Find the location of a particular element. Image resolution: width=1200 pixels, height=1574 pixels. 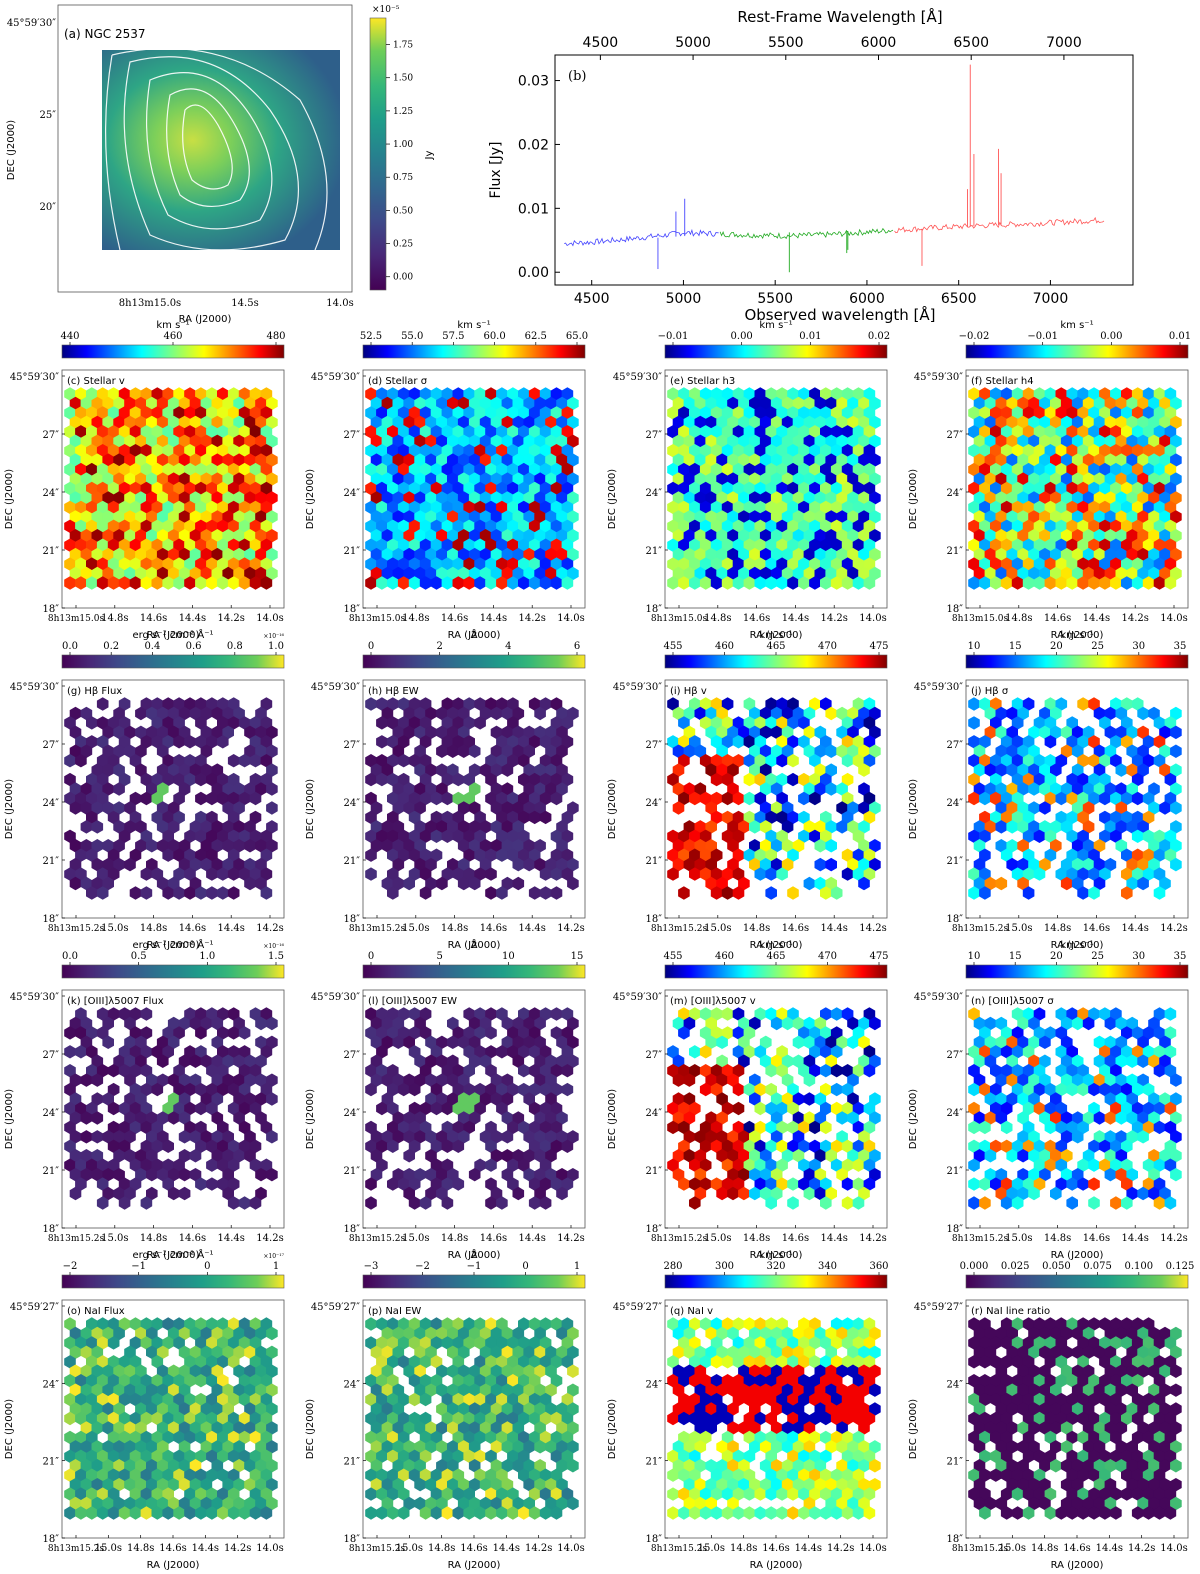

panel-a-contours is located at coordinates (216, 149).